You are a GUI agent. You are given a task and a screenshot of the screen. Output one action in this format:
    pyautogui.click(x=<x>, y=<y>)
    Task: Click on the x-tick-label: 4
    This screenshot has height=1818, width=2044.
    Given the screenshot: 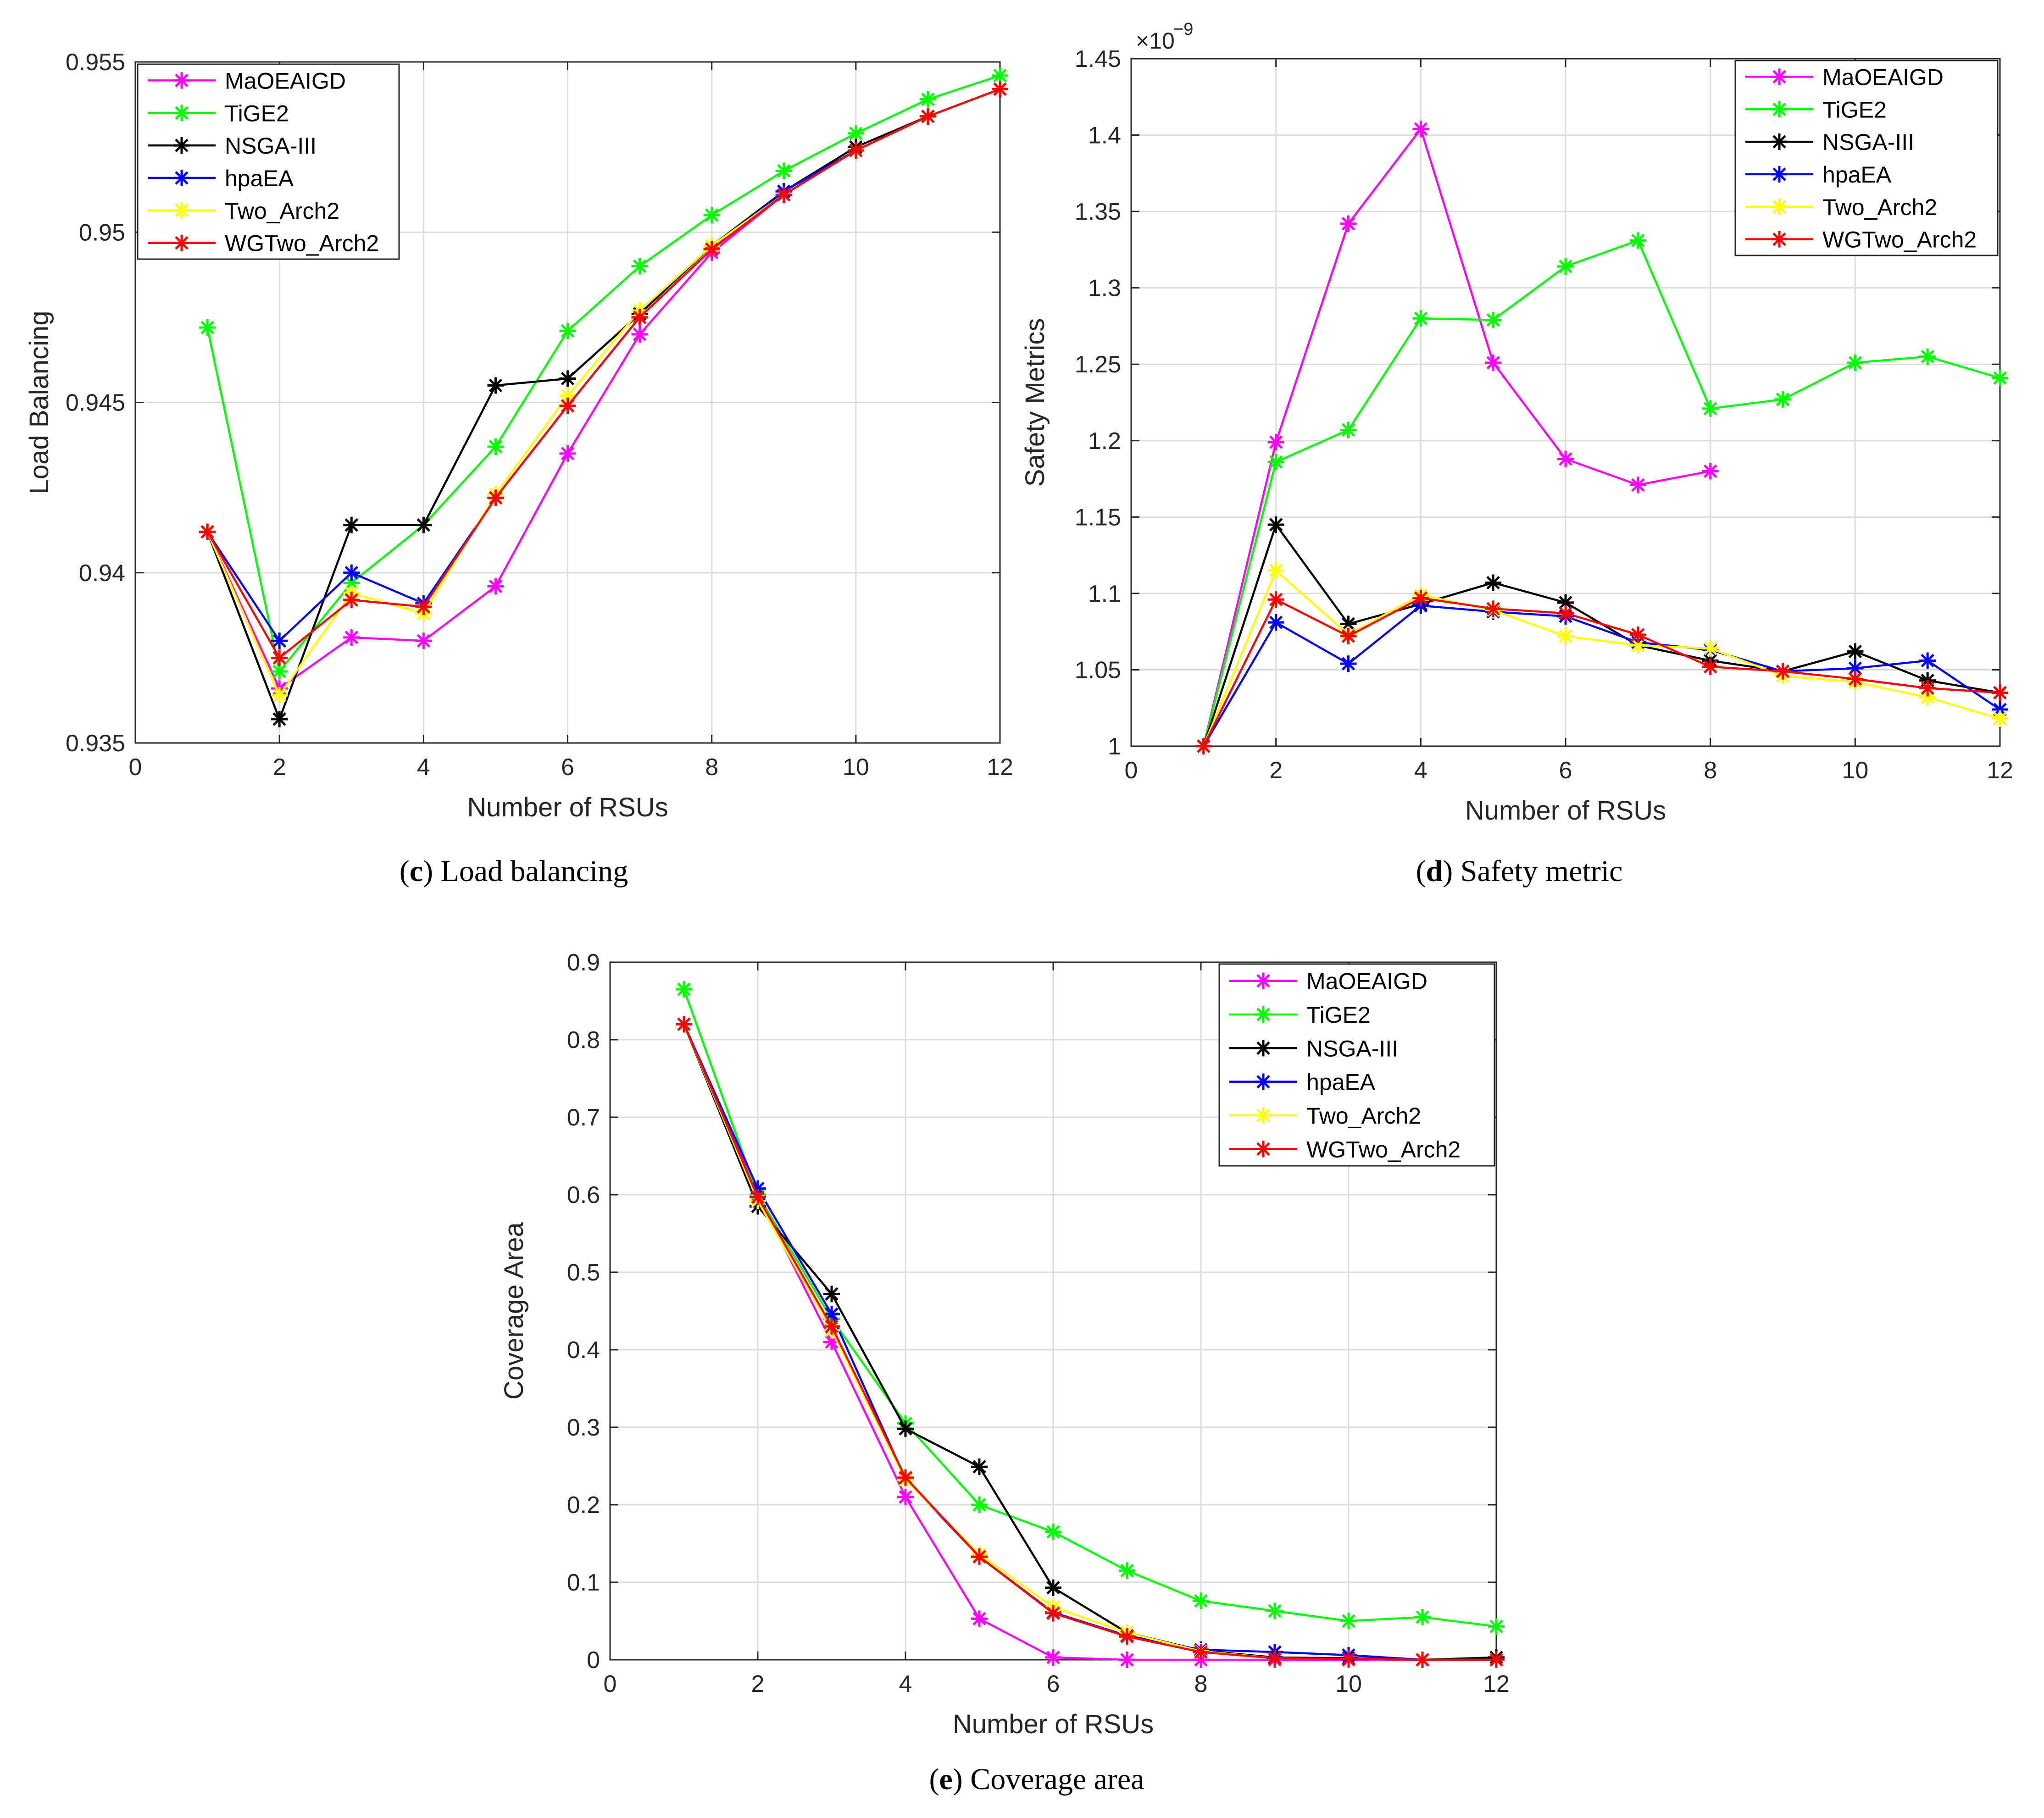 What is the action you would take?
    pyautogui.click(x=424, y=767)
    